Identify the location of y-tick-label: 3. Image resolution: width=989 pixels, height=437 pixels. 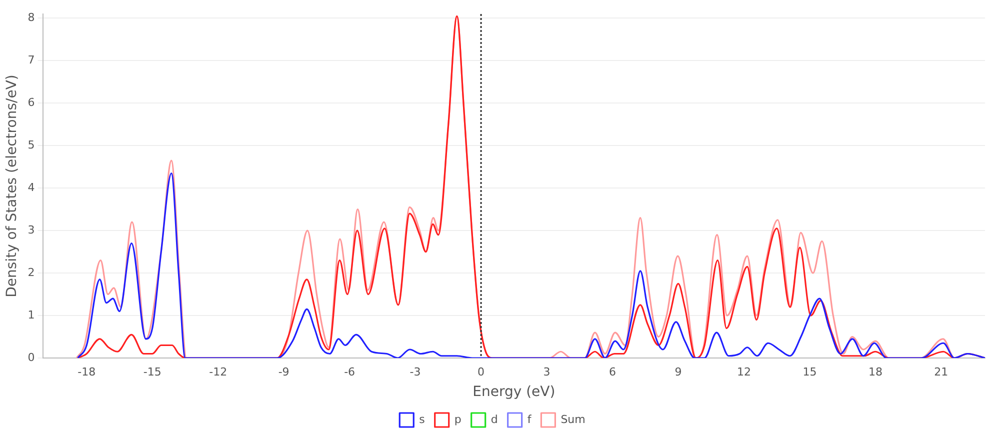
(31, 229).